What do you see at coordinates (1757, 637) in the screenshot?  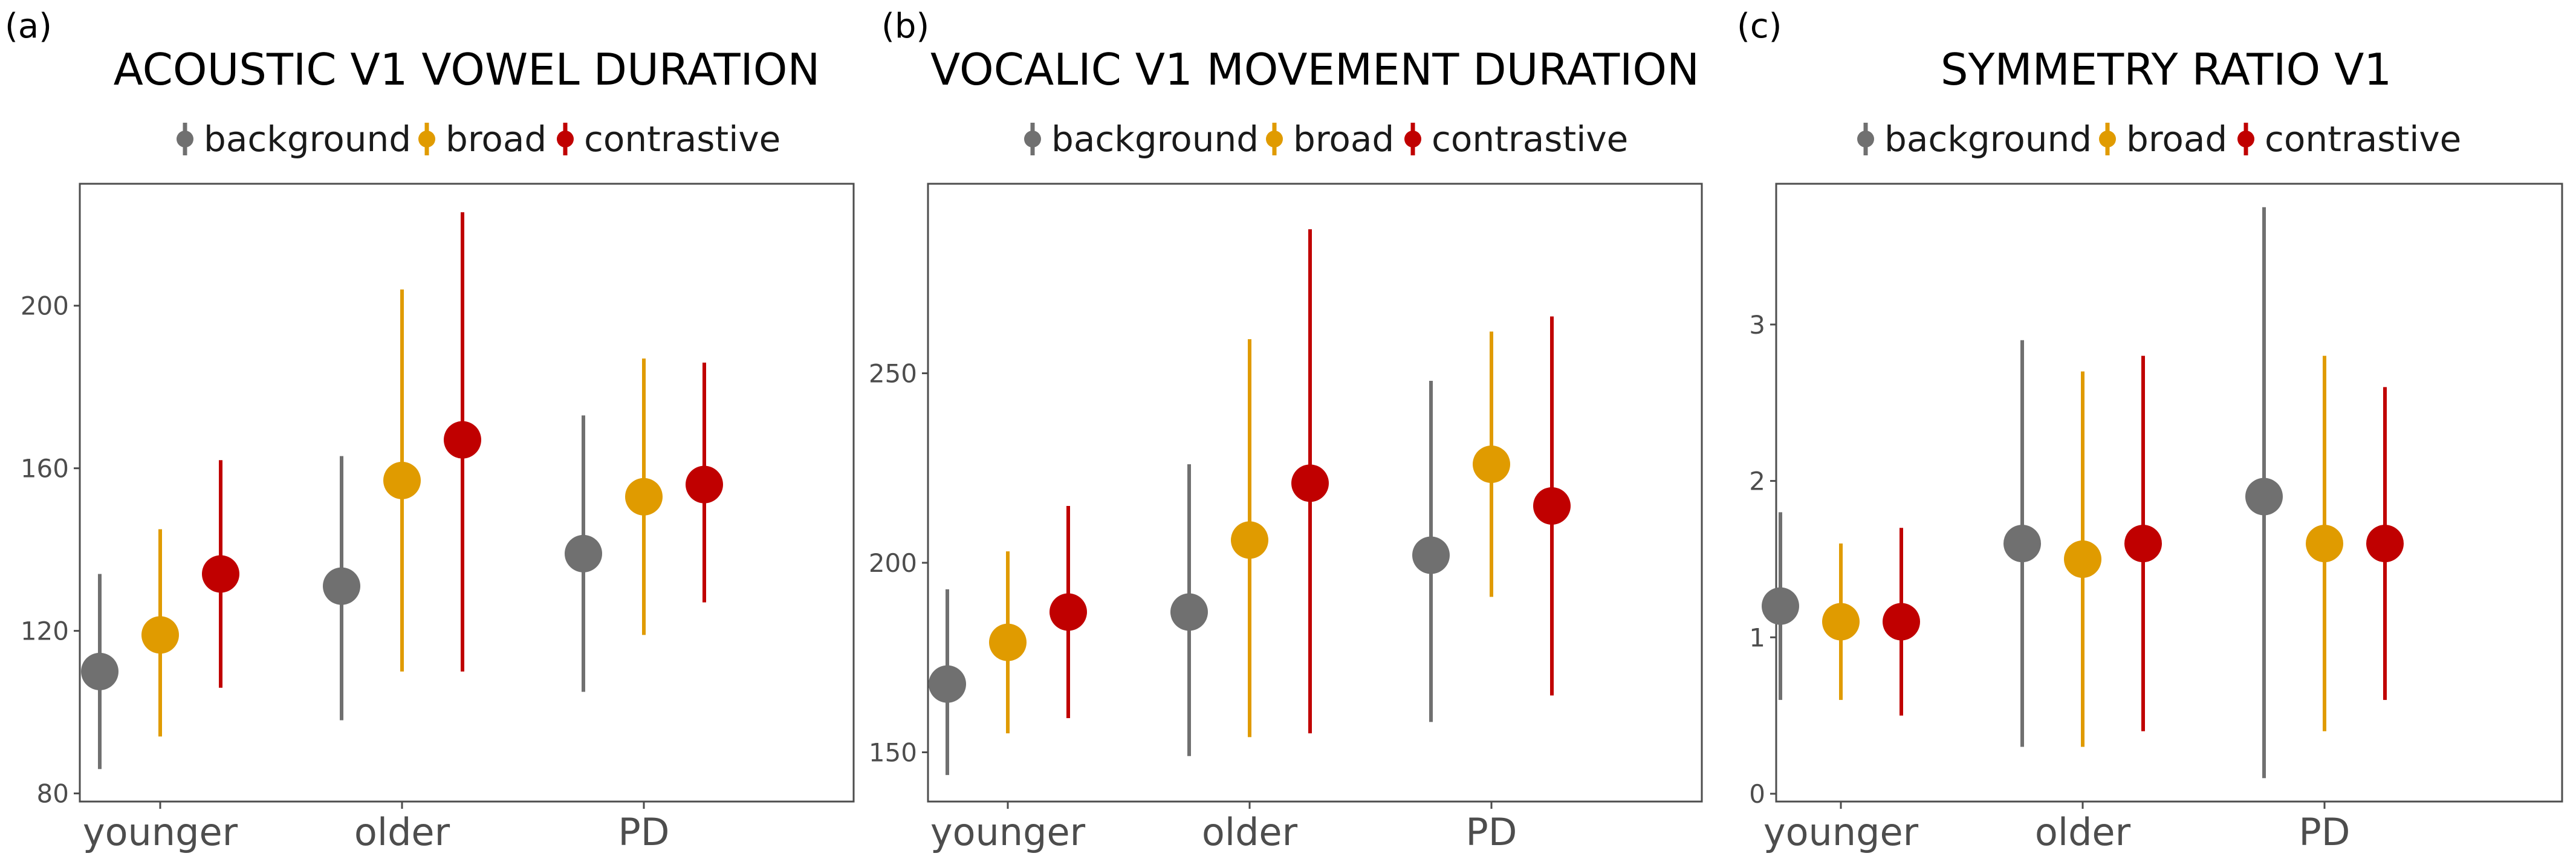 I see `y-tick-label: 1` at bounding box center [1757, 637].